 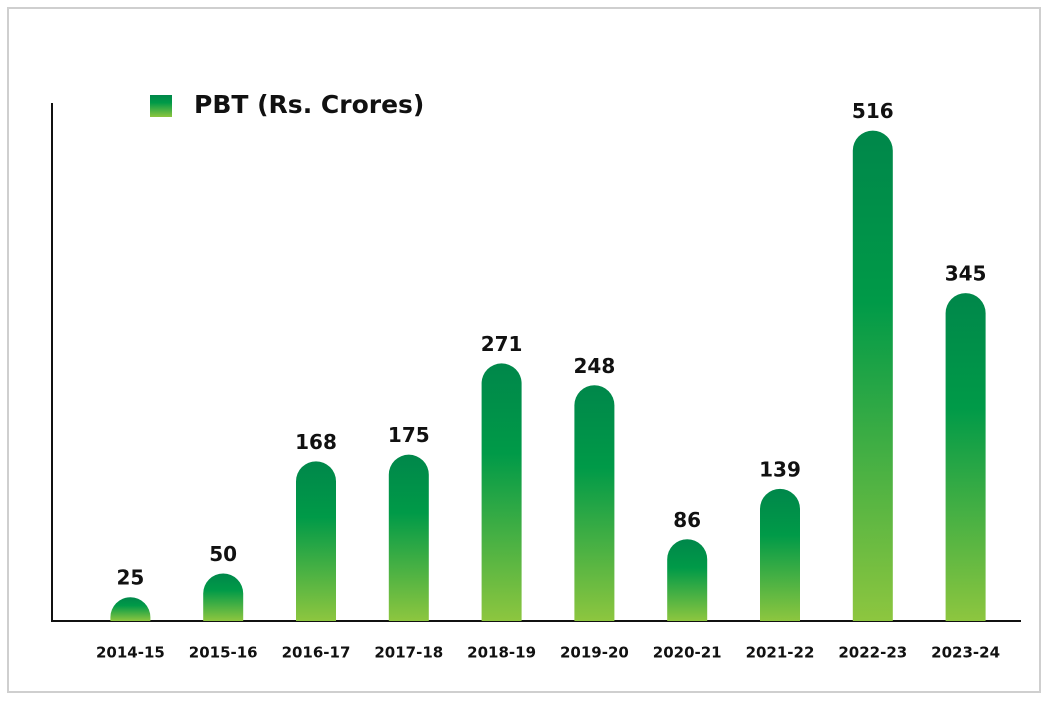 What do you see at coordinates (502, 344) in the screenshot?
I see `value-label: 271` at bounding box center [502, 344].